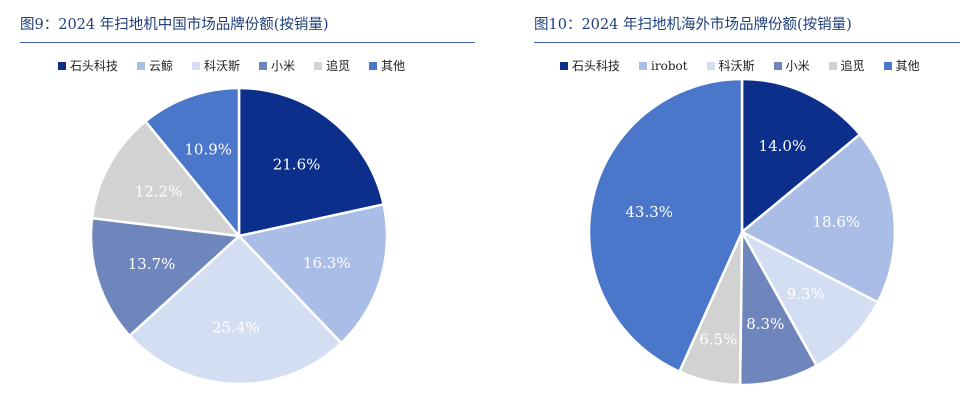 This screenshot has width=960, height=406. Describe the element at coordinates (783, 146) in the screenshot. I see `slice-data-label: 14.0%` at that location.